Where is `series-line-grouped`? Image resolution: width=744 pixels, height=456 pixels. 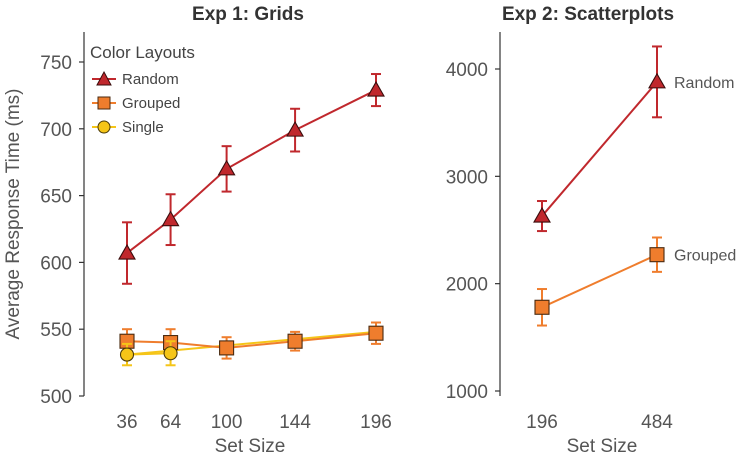
series-line-grouped is located at coordinates (599, 281).